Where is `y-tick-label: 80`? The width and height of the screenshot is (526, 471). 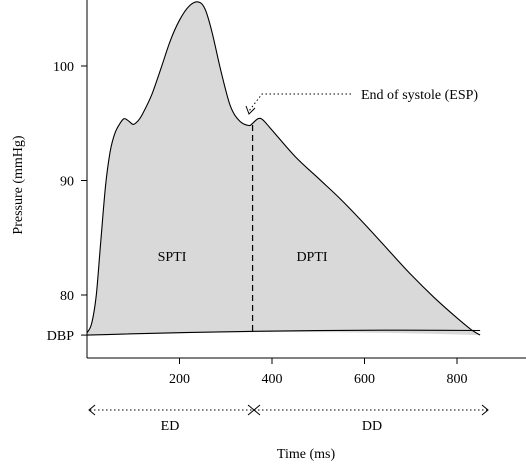 y-tick-label: 80 is located at coordinates (67, 296).